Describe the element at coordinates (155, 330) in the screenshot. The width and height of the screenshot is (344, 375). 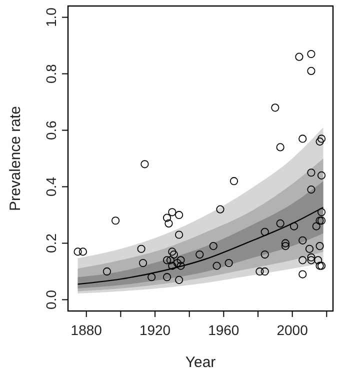
I see `x-tick-label: 1920` at that location.